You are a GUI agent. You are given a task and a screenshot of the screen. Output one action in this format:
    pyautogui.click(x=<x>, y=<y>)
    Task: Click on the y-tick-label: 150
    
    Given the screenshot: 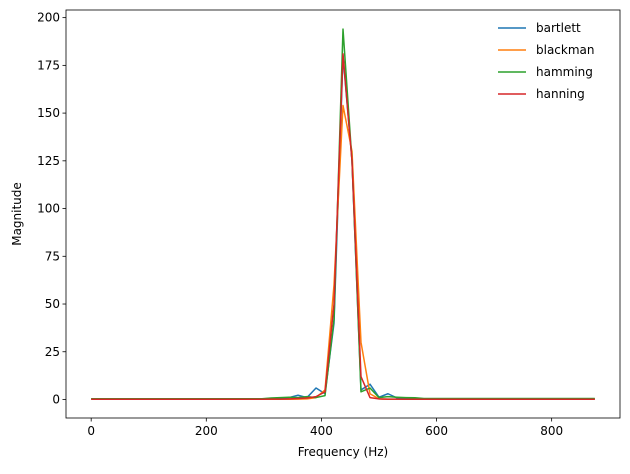 What is the action you would take?
    pyautogui.click(x=48, y=113)
    